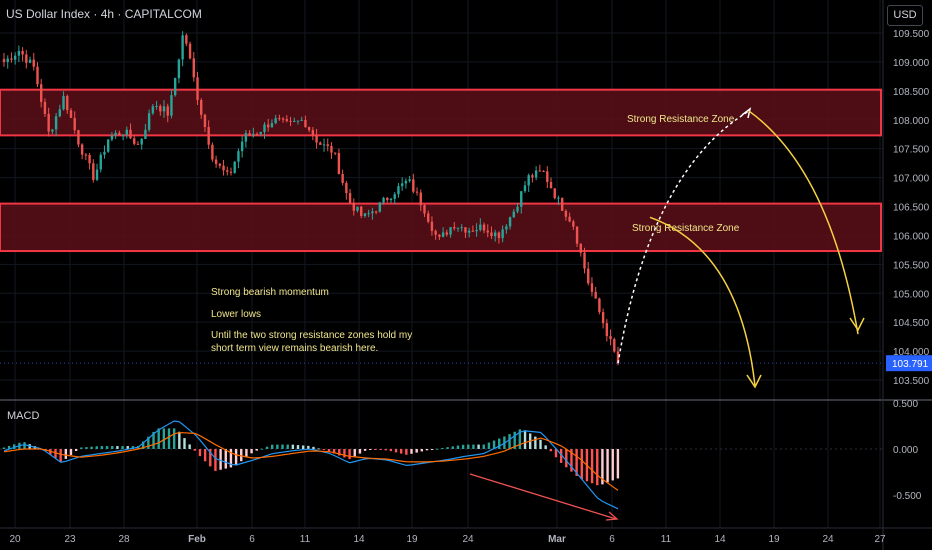 The image size is (932, 550). Describe the element at coordinates (686, 228) in the screenshot. I see `zone-lower-label: Strong Resistance Zone` at that location.